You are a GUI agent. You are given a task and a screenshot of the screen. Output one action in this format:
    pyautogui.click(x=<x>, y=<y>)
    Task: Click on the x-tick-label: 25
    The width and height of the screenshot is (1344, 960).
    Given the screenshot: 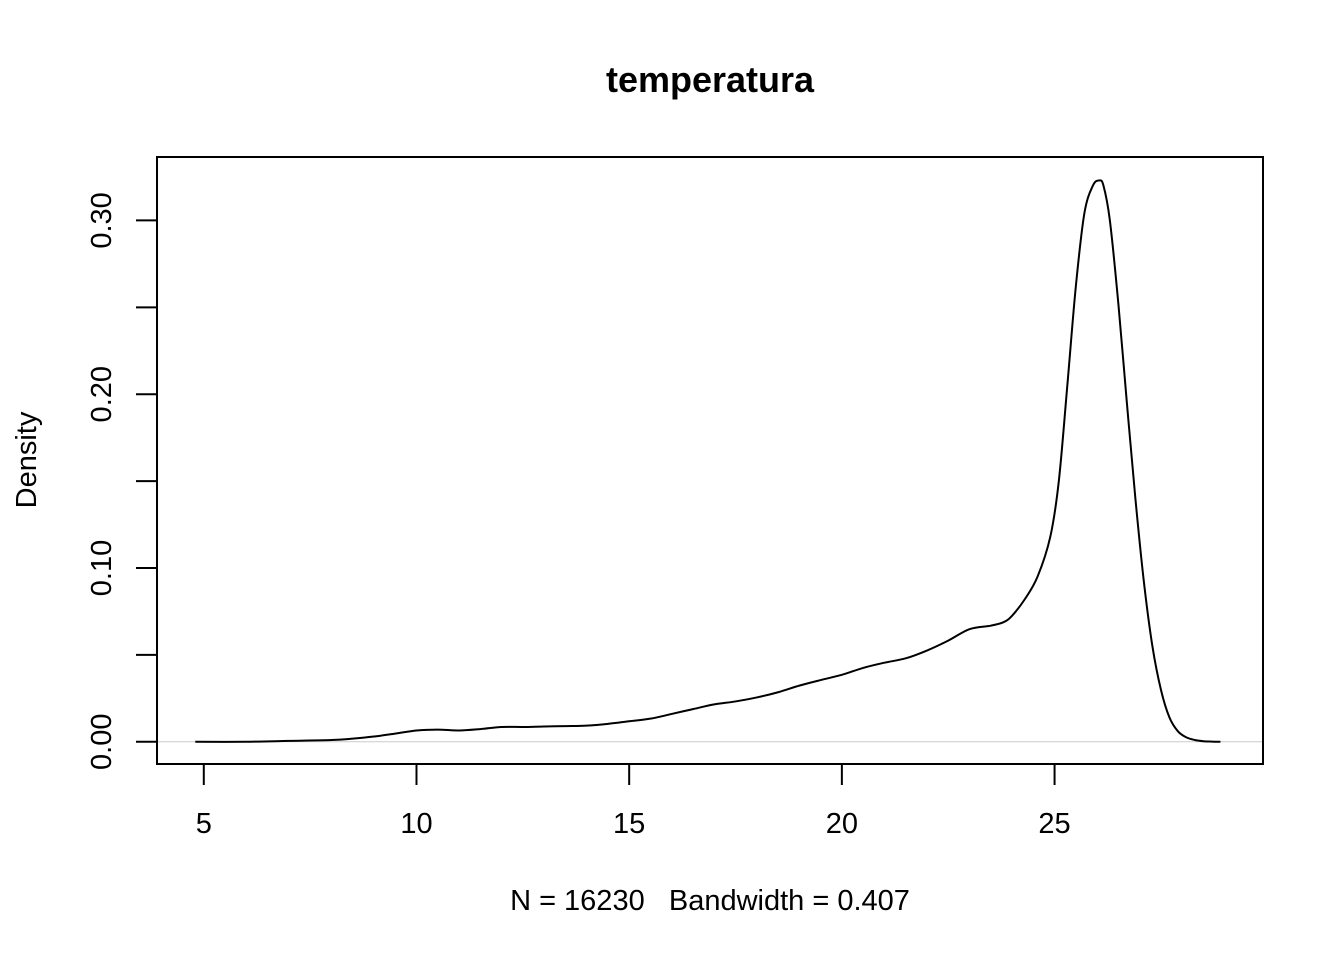 What is the action you would take?
    pyautogui.click(x=1054, y=824)
    